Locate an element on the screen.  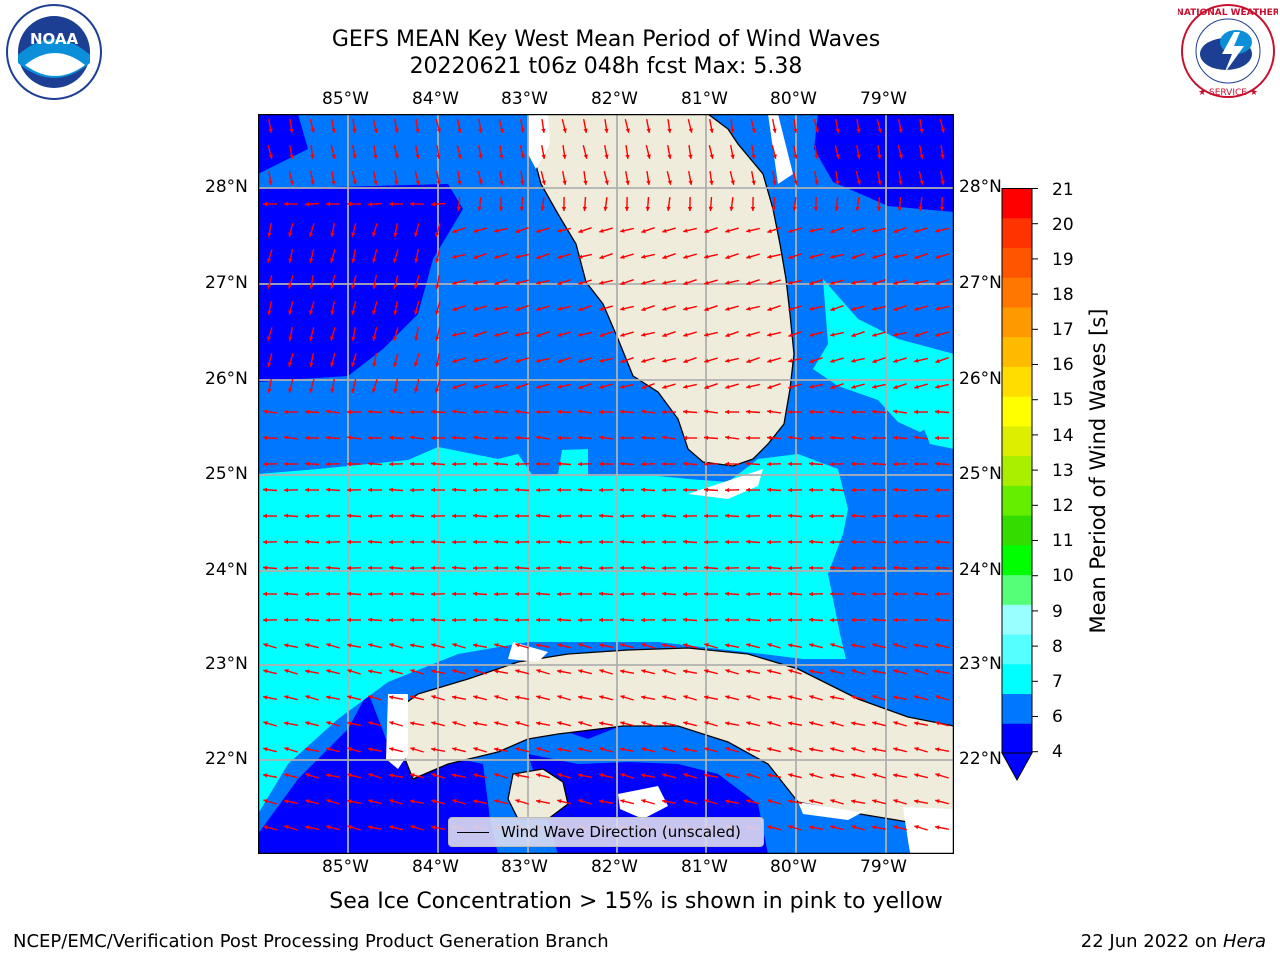
svg-text: ★ SERVICE ★ is located at coordinates (1228, 93).